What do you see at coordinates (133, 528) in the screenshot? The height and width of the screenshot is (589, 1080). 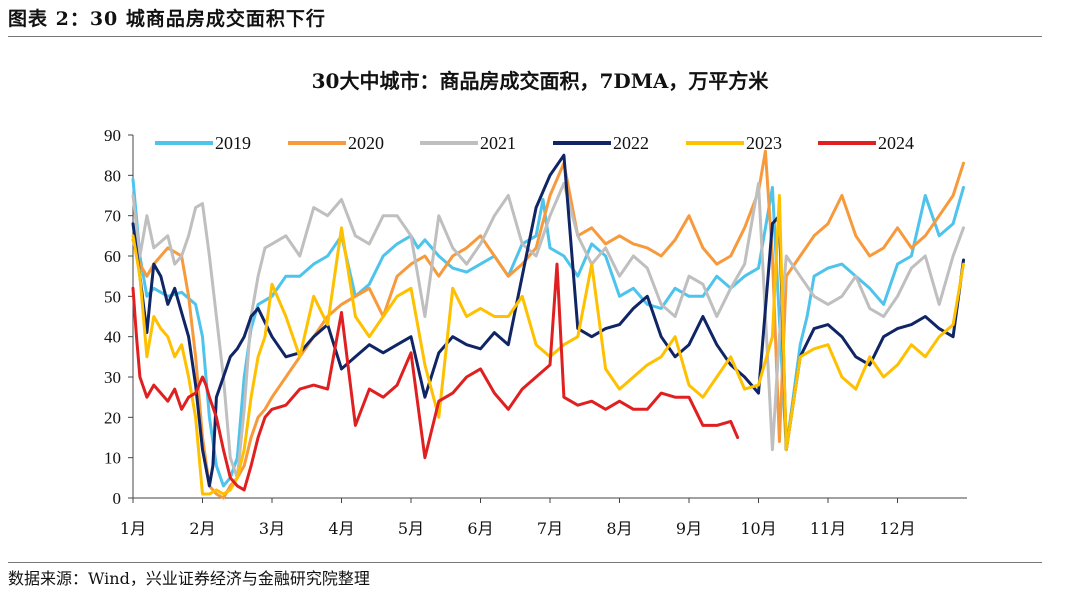 I see `x-tick-label: 1月` at bounding box center [133, 528].